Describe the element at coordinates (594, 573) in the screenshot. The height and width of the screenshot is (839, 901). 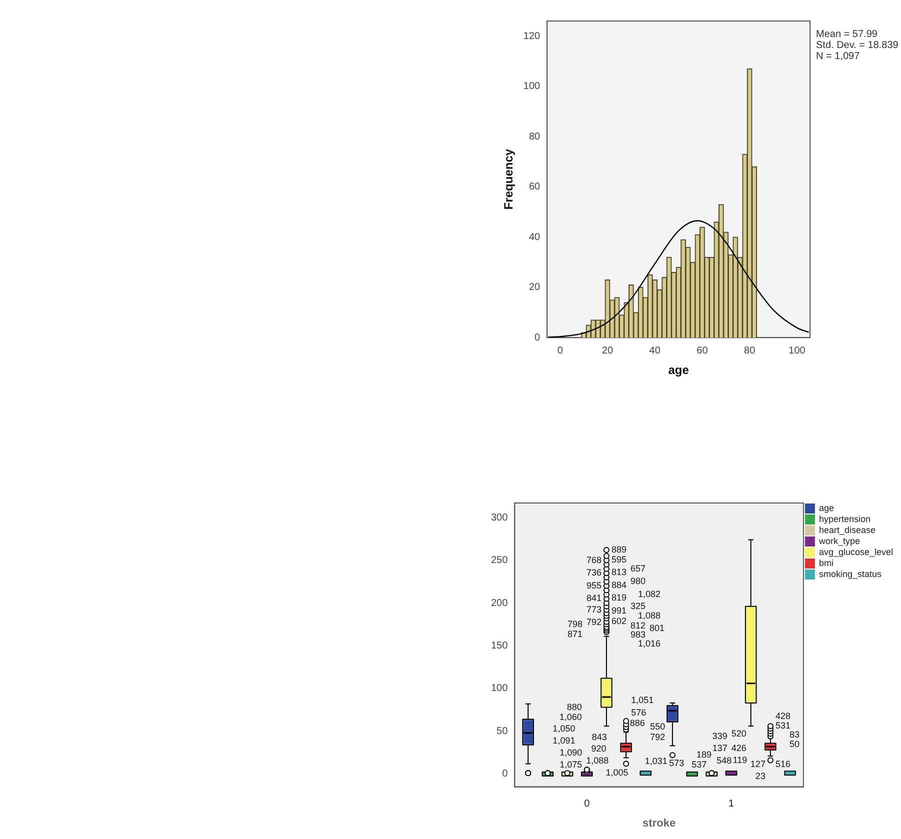
I see `annotation: 736` at that location.